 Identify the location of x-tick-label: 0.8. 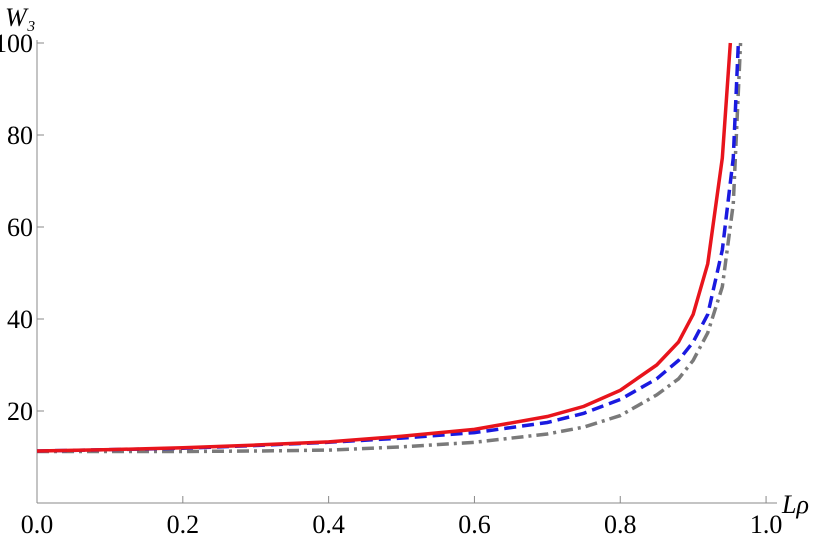
(620, 524).